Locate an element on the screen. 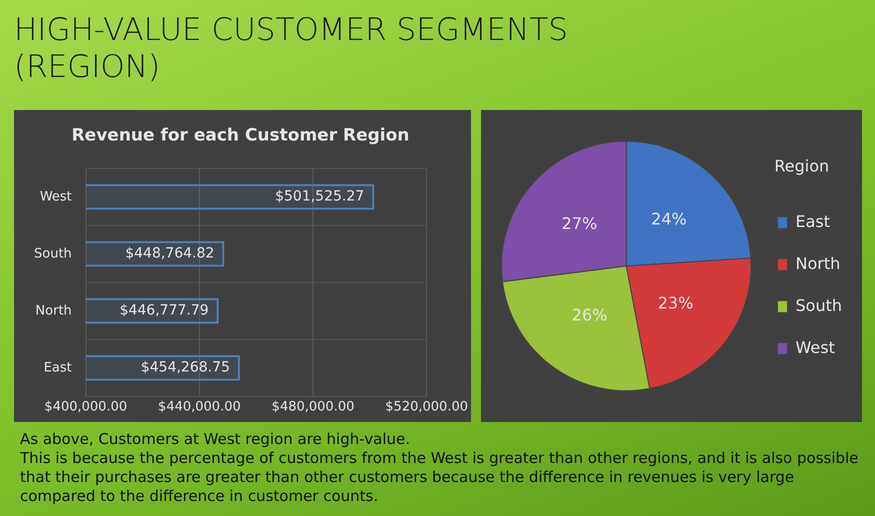  text: HIGH-VALUE CUSTOMER SEGMENTS (REGION) is located at coordinates (291, 49).